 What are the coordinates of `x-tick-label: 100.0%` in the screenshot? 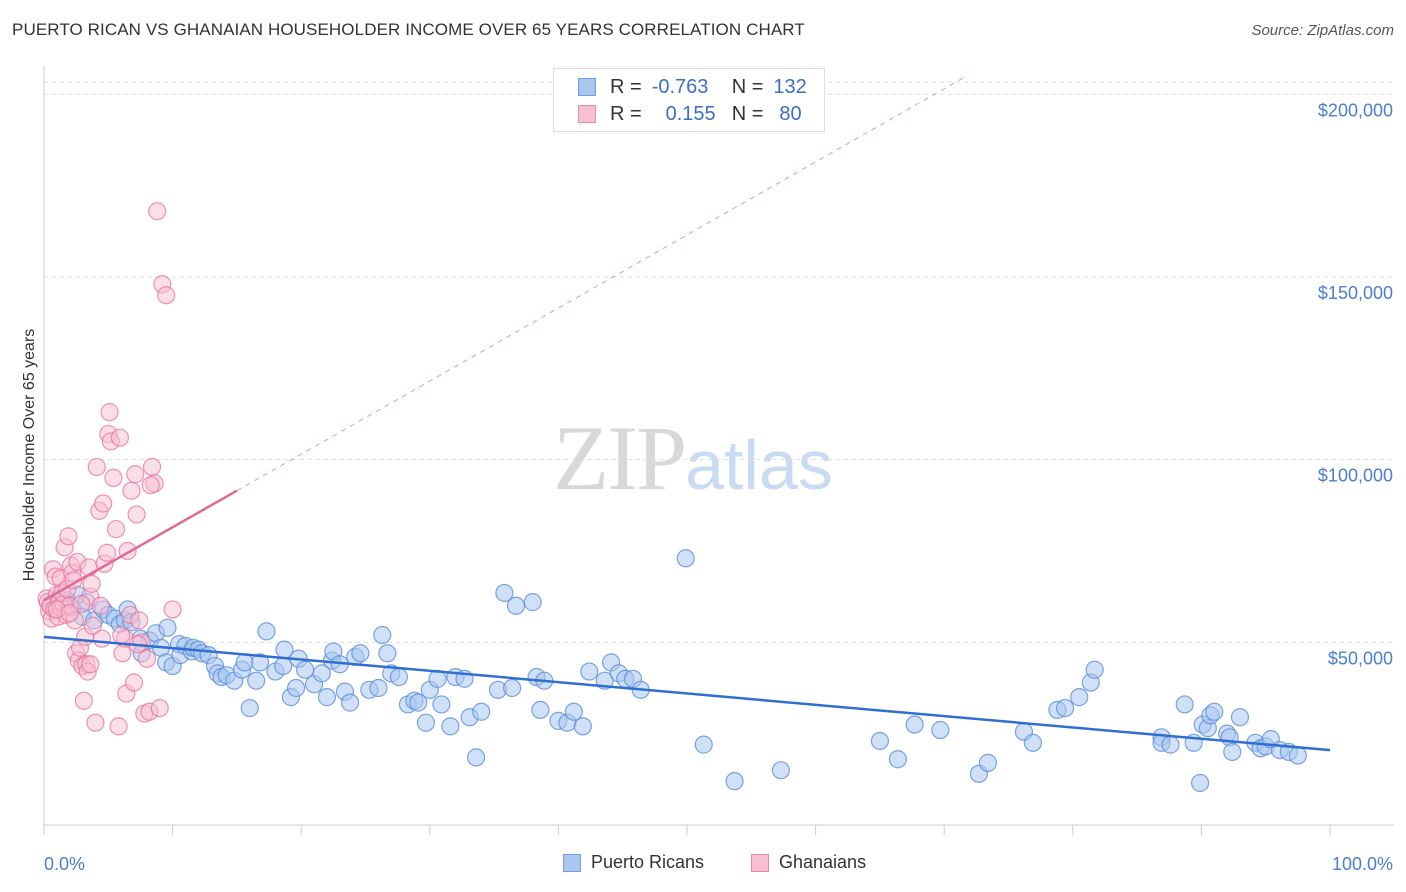 It's located at (1362, 864).